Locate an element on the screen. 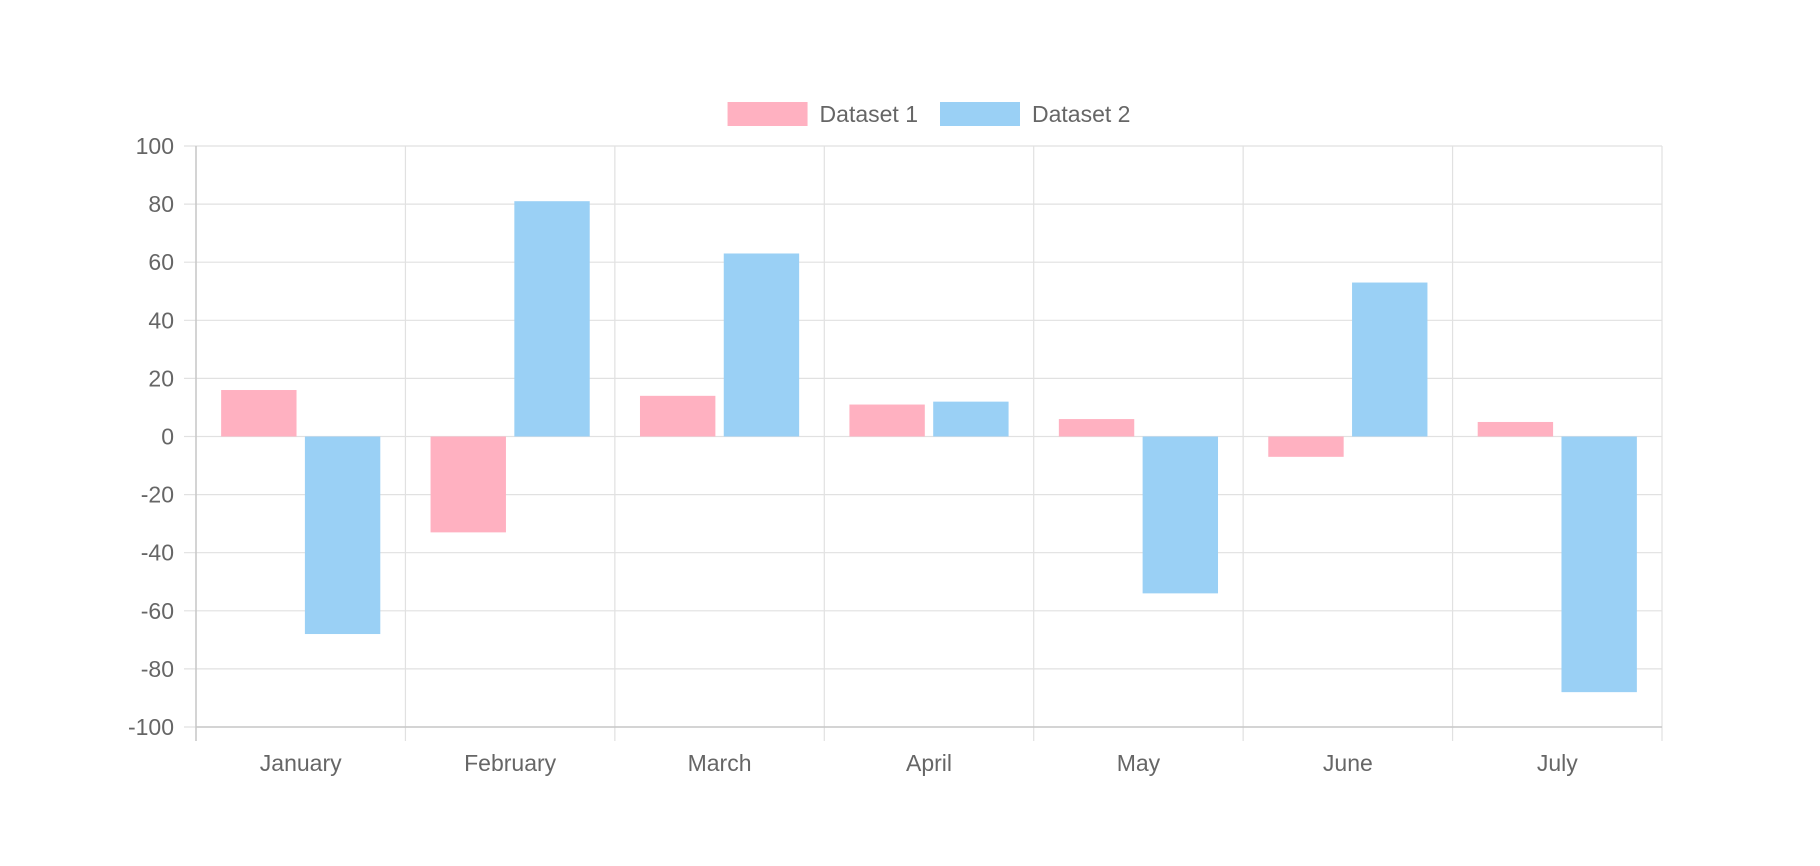  legend-label: Dataset 2 is located at coordinates (1081, 114).